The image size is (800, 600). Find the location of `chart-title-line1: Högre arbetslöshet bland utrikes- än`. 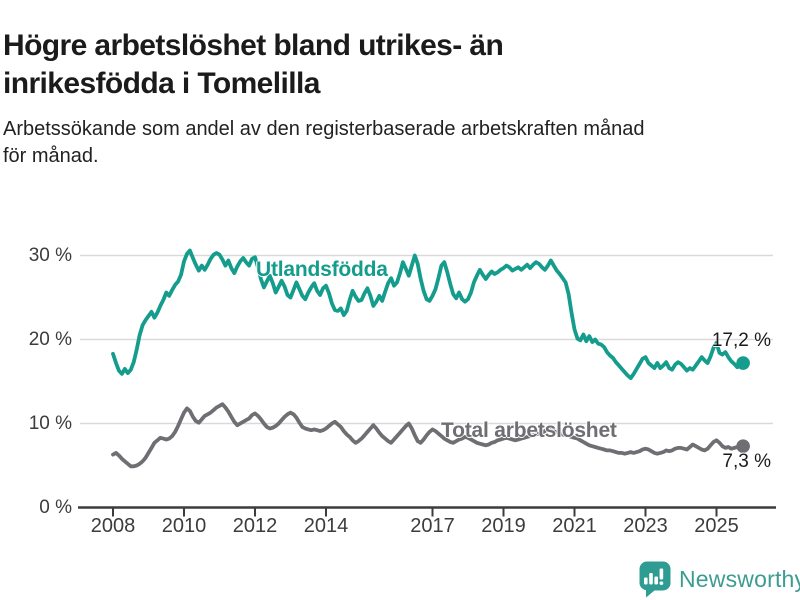

chart-title-line1: Högre arbetslöshet bland utrikes- än is located at coordinates (253, 46).